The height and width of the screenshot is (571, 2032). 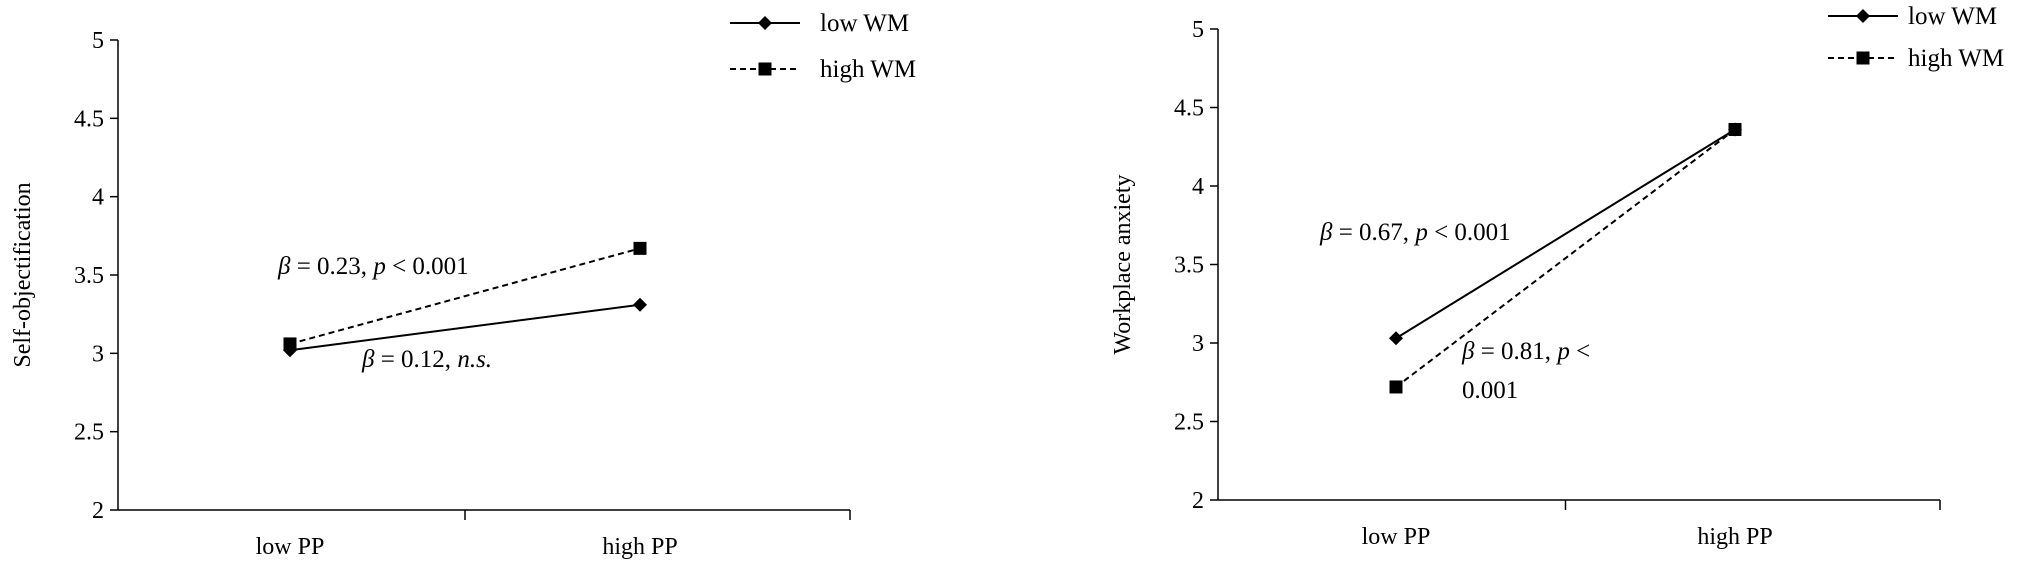 I want to click on chart1-y-tick-label: 3, so click(x=98, y=354).